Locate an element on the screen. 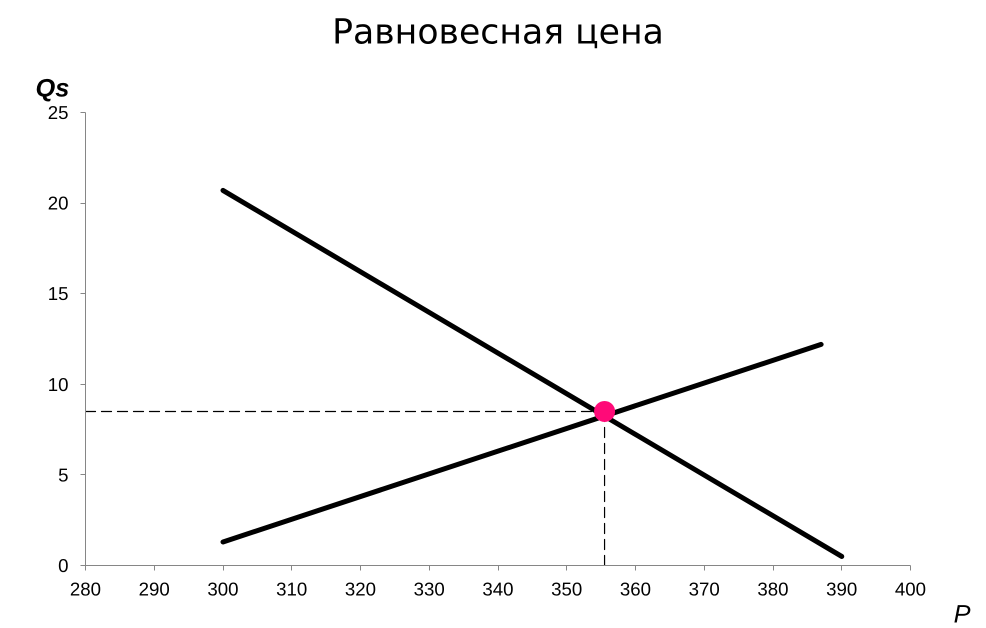 The width and height of the screenshot is (986, 628). x-tick-label: 360 is located at coordinates (636, 589).